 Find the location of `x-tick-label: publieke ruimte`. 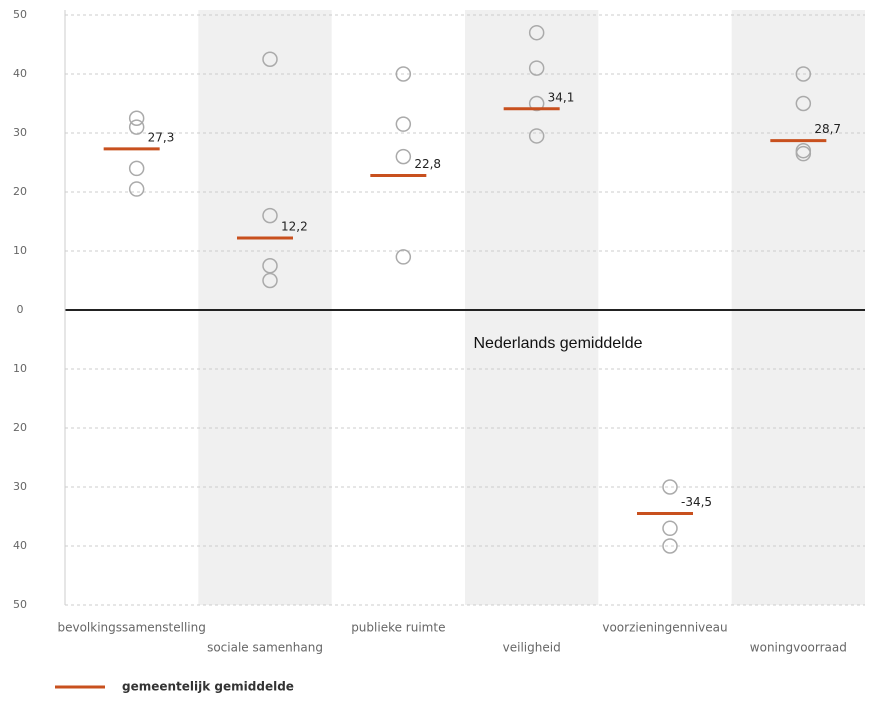

x-tick-label: publieke ruimte is located at coordinates (398, 628).